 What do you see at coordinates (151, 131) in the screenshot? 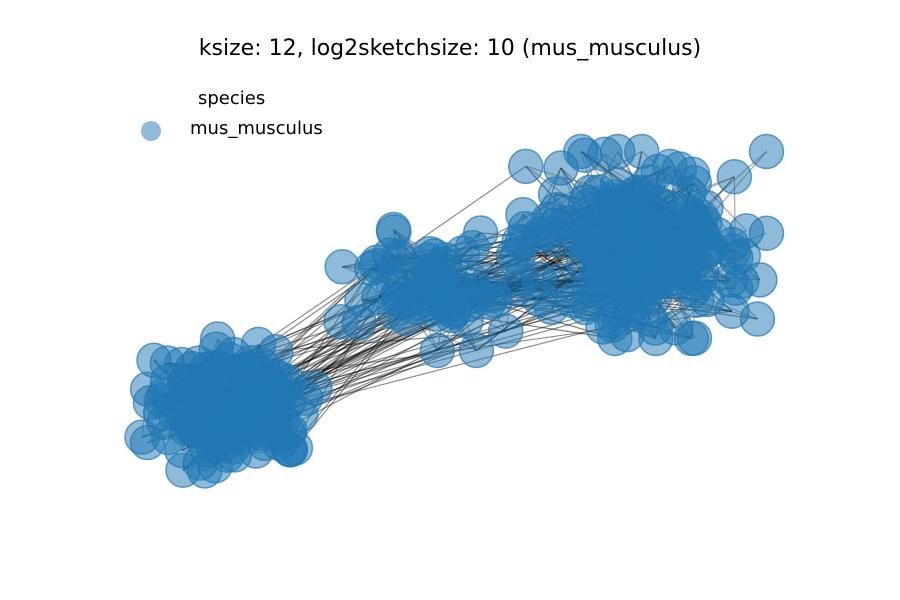
I see `legend-marker-icon` at bounding box center [151, 131].